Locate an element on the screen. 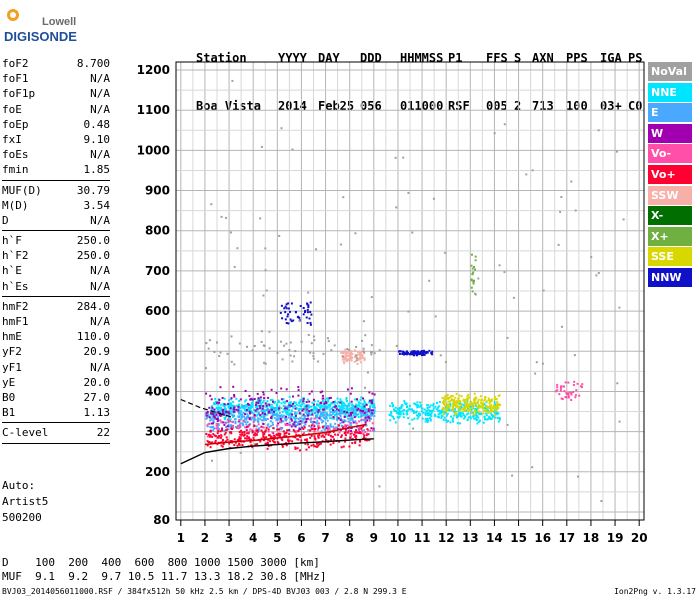 This screenshot has width=700, height=600. param-name: foEp is located at coordinates (15, 124).